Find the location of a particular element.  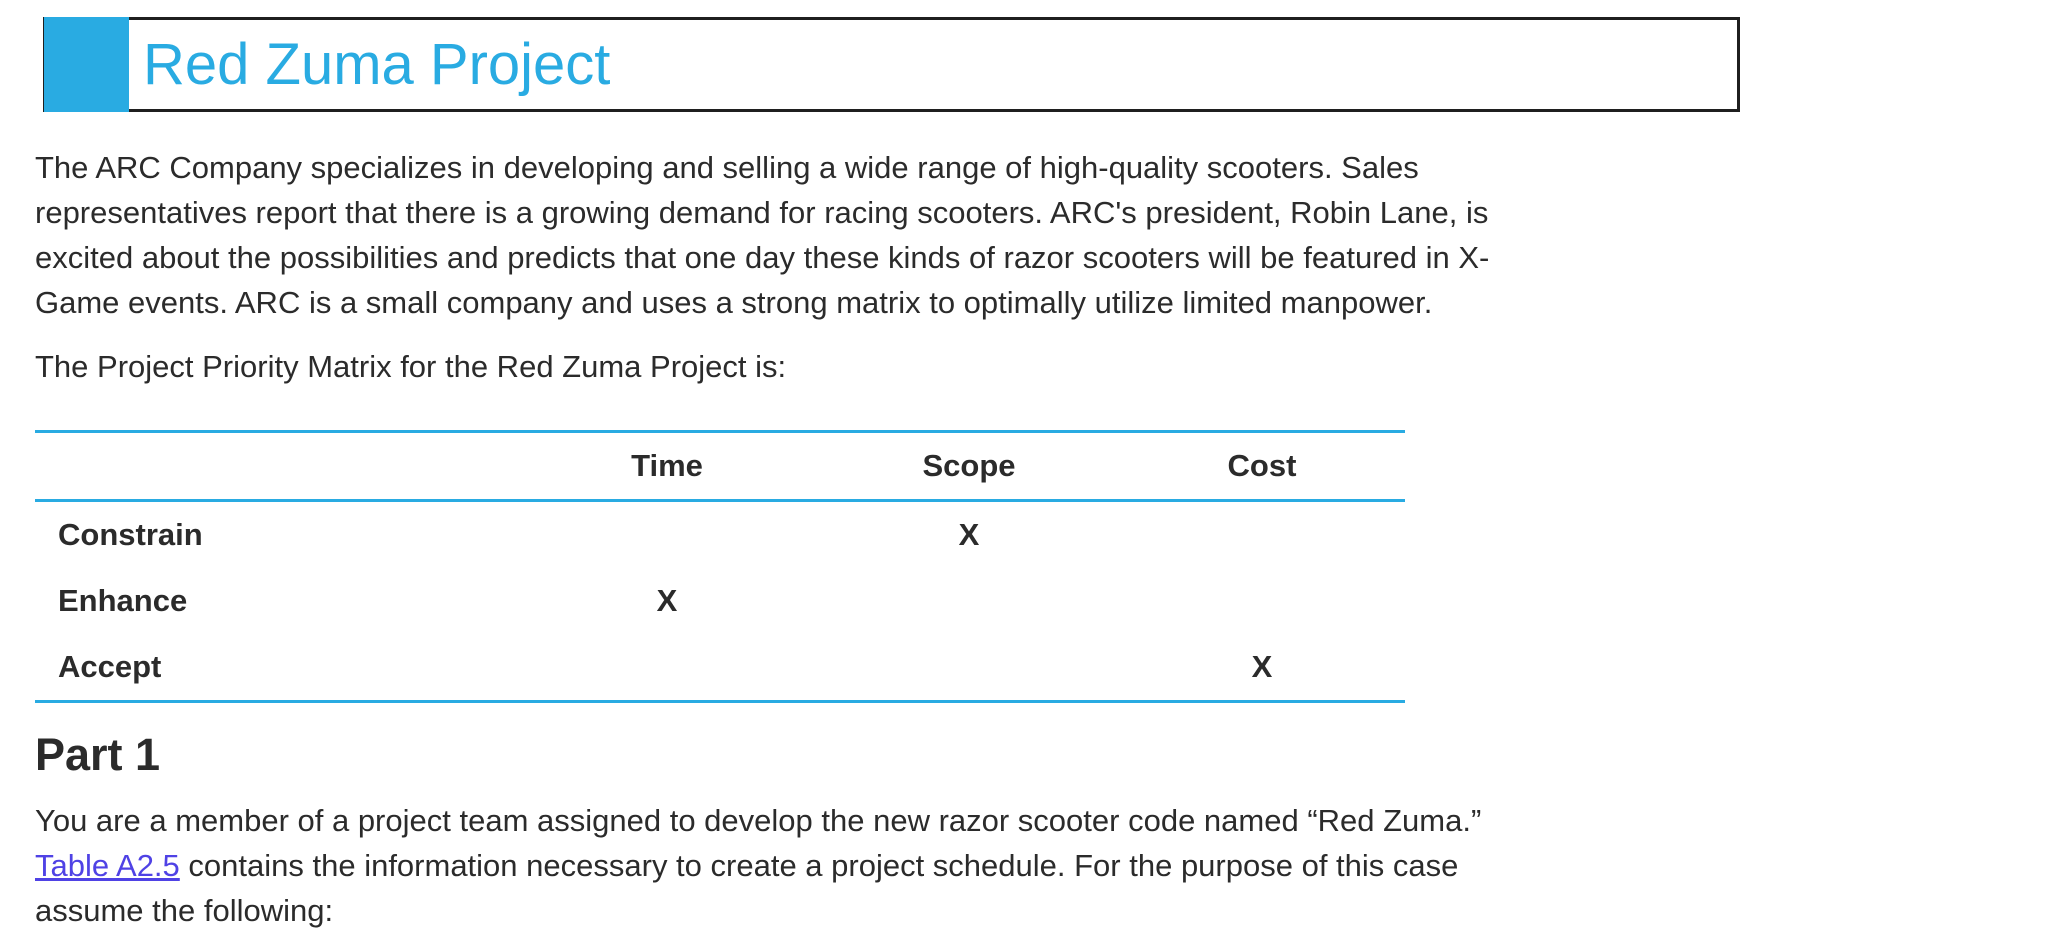

matrix-cell-constrain-scope: X is located at coordinates (969, 534).